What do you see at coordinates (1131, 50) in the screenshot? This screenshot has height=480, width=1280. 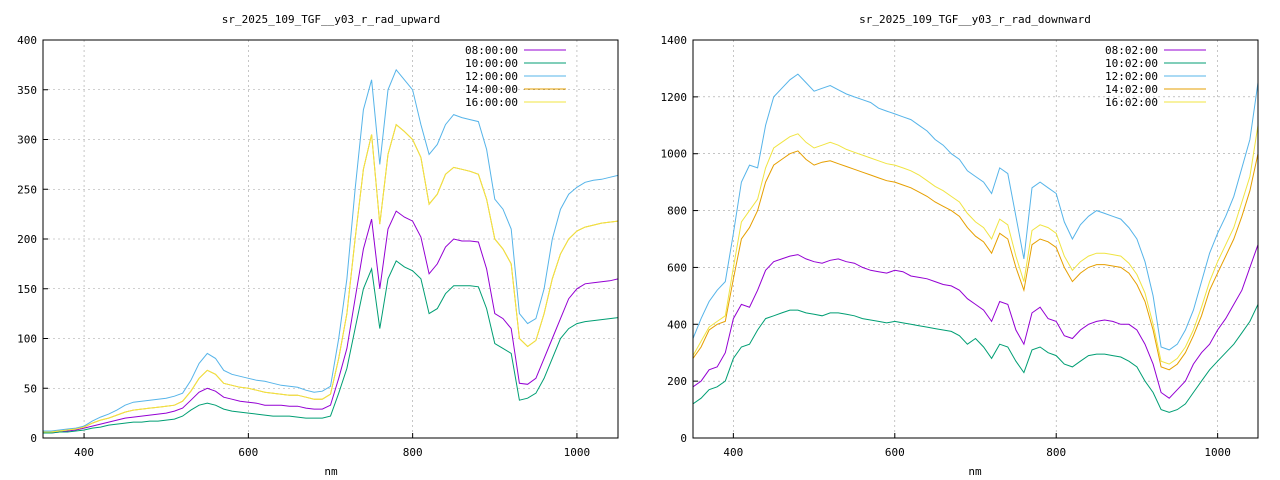 I see `legend-label: 08:02:00` at bounding box center [1131, 50].